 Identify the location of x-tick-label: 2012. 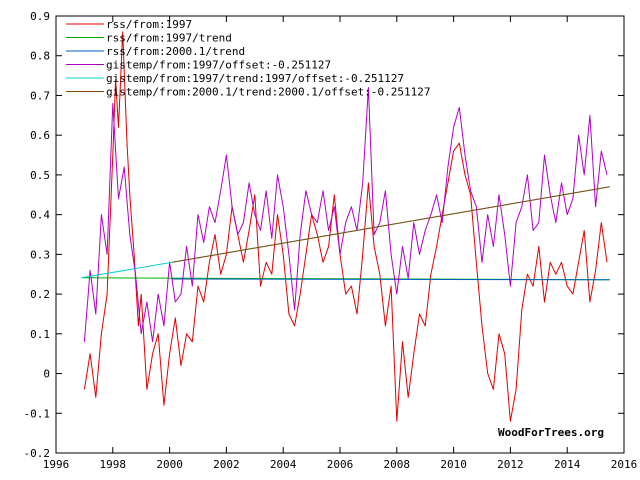
(510, 464).